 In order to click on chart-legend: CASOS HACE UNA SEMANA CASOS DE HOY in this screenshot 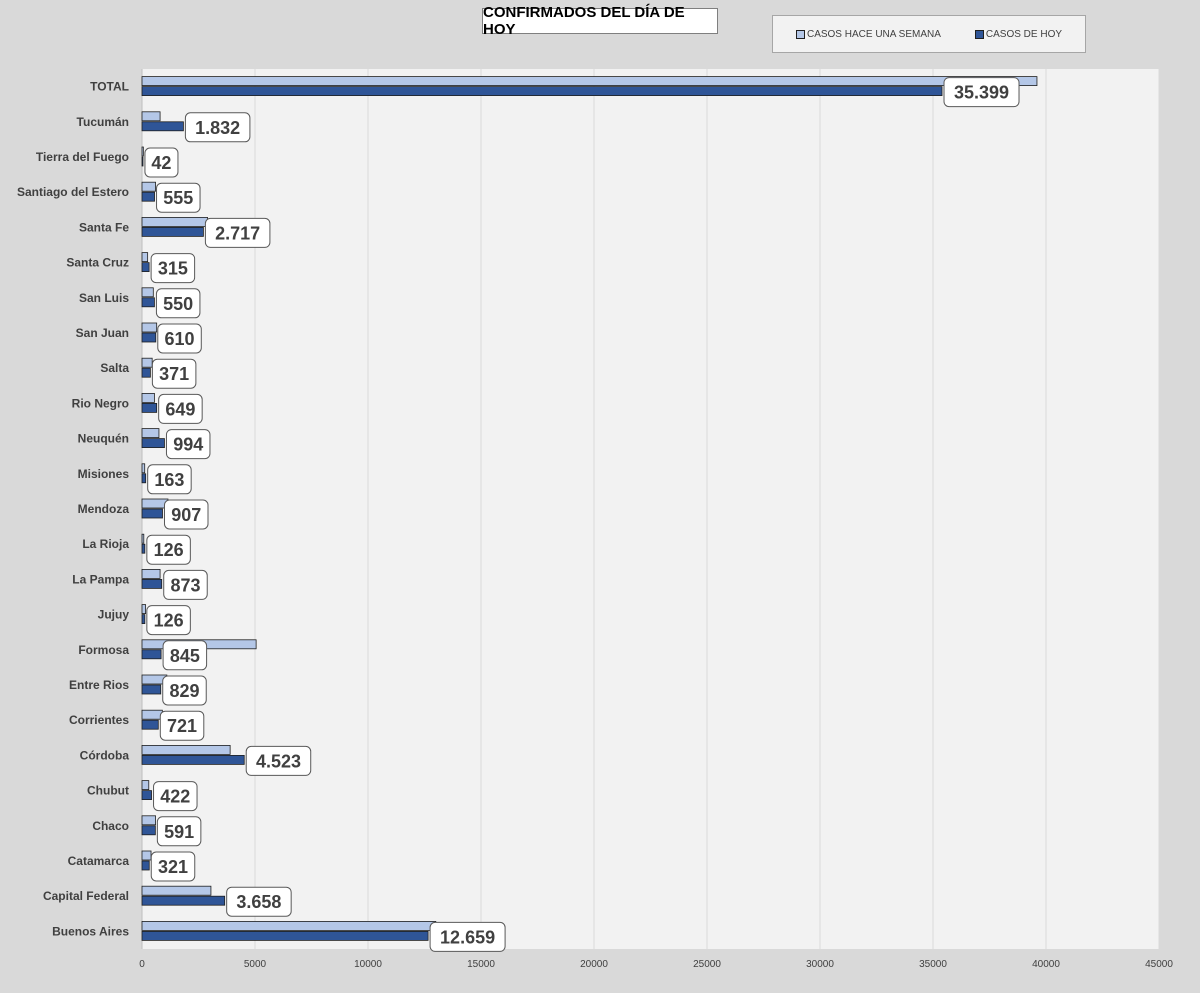, I will do `click(929, 34)`.